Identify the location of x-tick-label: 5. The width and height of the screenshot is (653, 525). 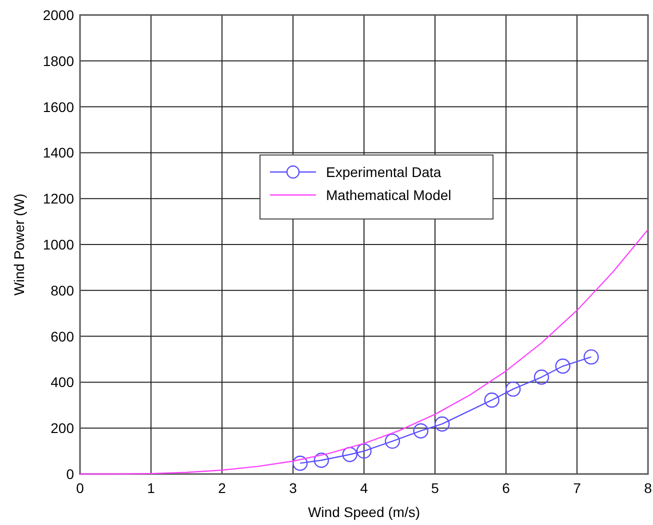
(435, 488).